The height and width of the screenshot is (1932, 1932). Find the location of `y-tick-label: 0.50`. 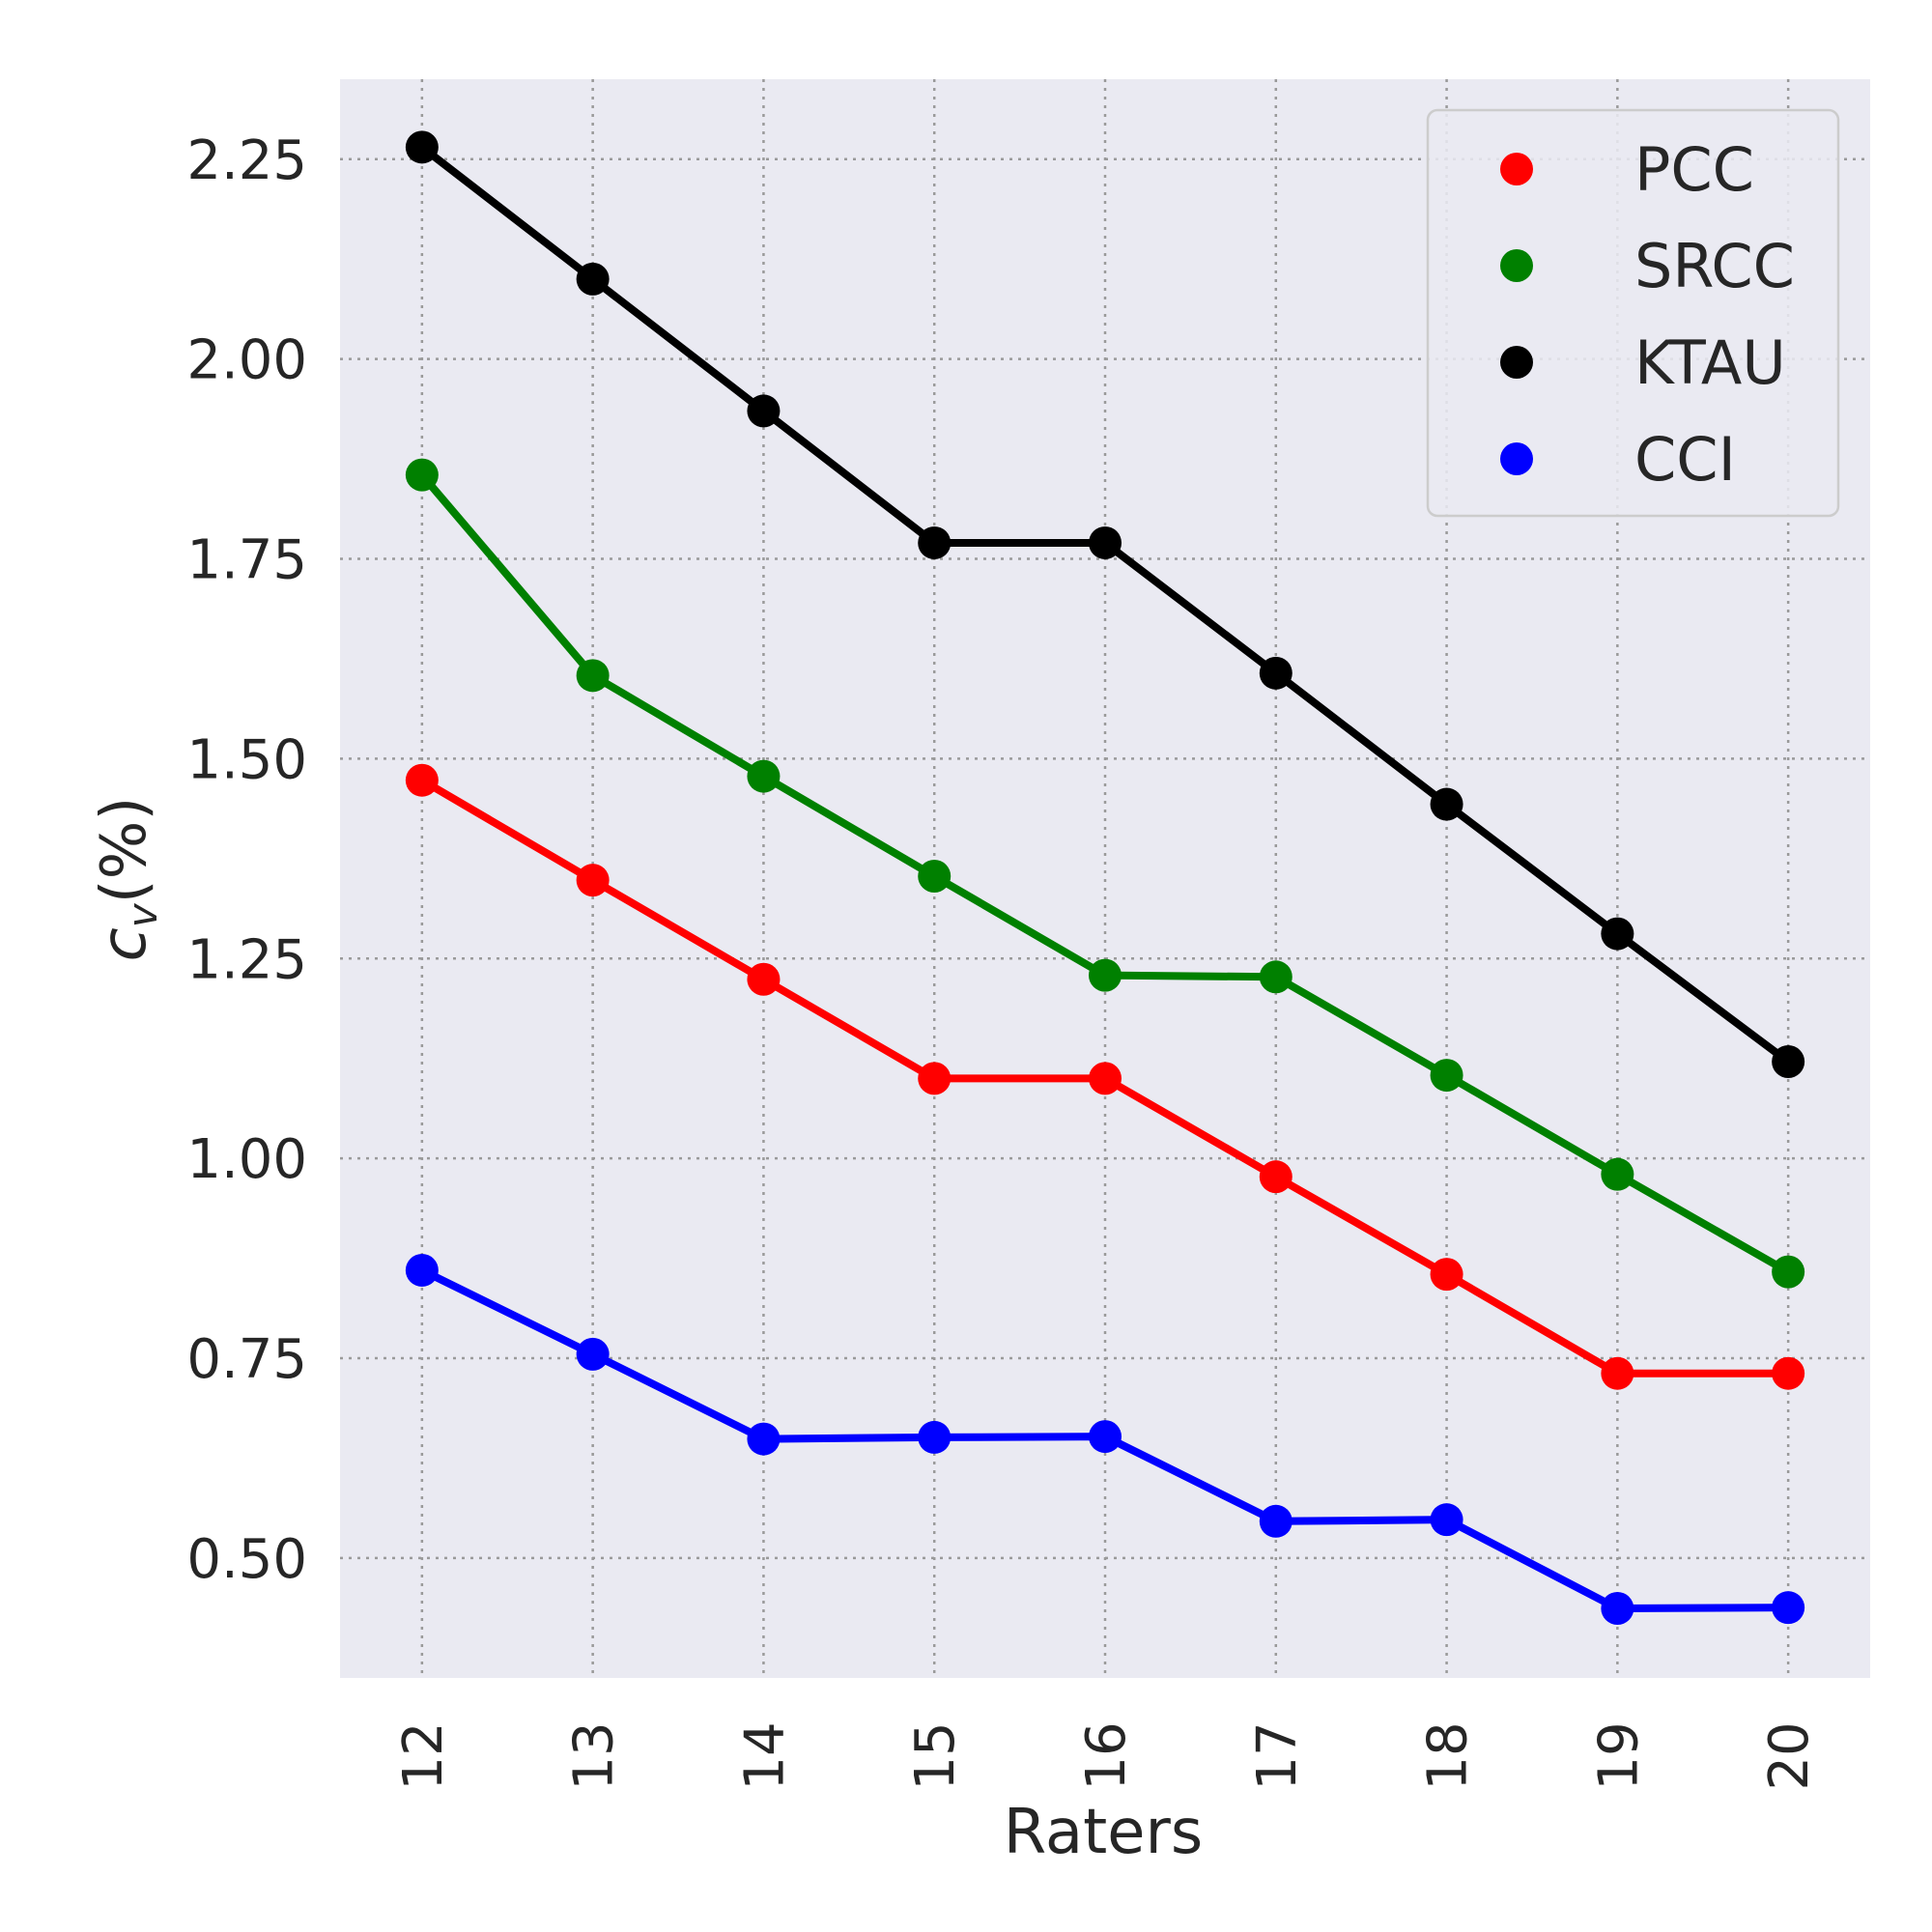

y-tick-label: 0.50 is located at coordinates (246, 1559).